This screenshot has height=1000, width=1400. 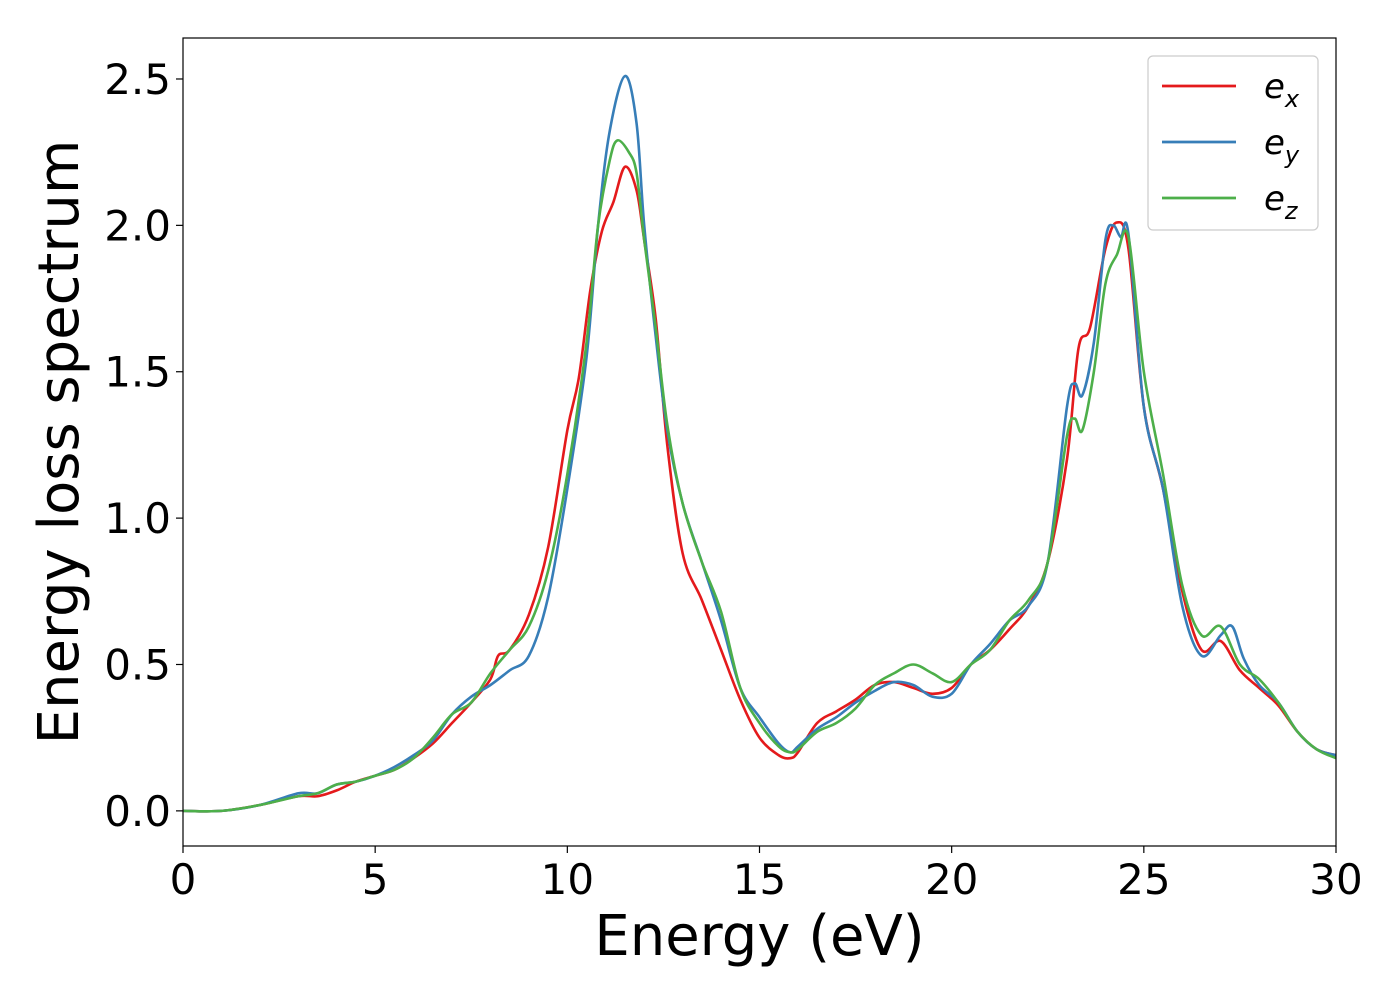 What do you see at coordinates (759, 879) in the screenshot?
I see `x-tick-label: 15` at bounding box center [759, 879].